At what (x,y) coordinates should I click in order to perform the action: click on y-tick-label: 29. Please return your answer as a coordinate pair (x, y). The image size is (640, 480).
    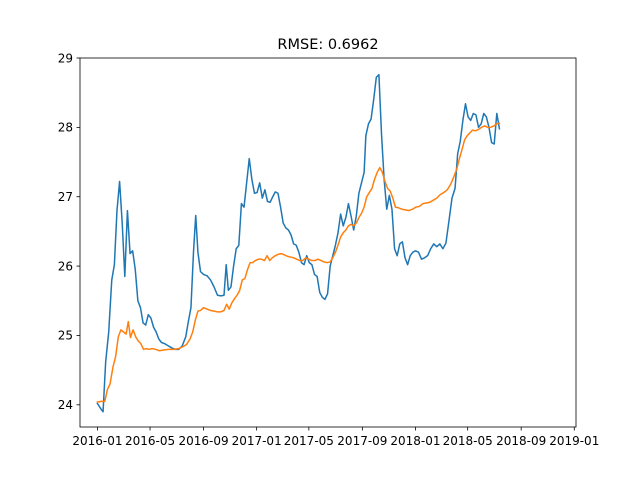
    Looking at the image, I should click on (65, 58).